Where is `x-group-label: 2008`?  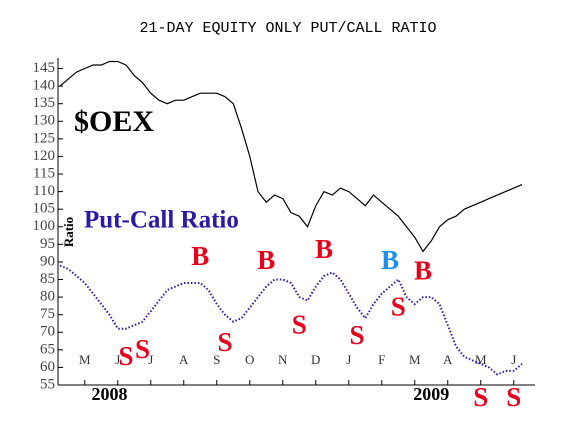 x-group-label: 2008 is located at coordinates (110, 394).